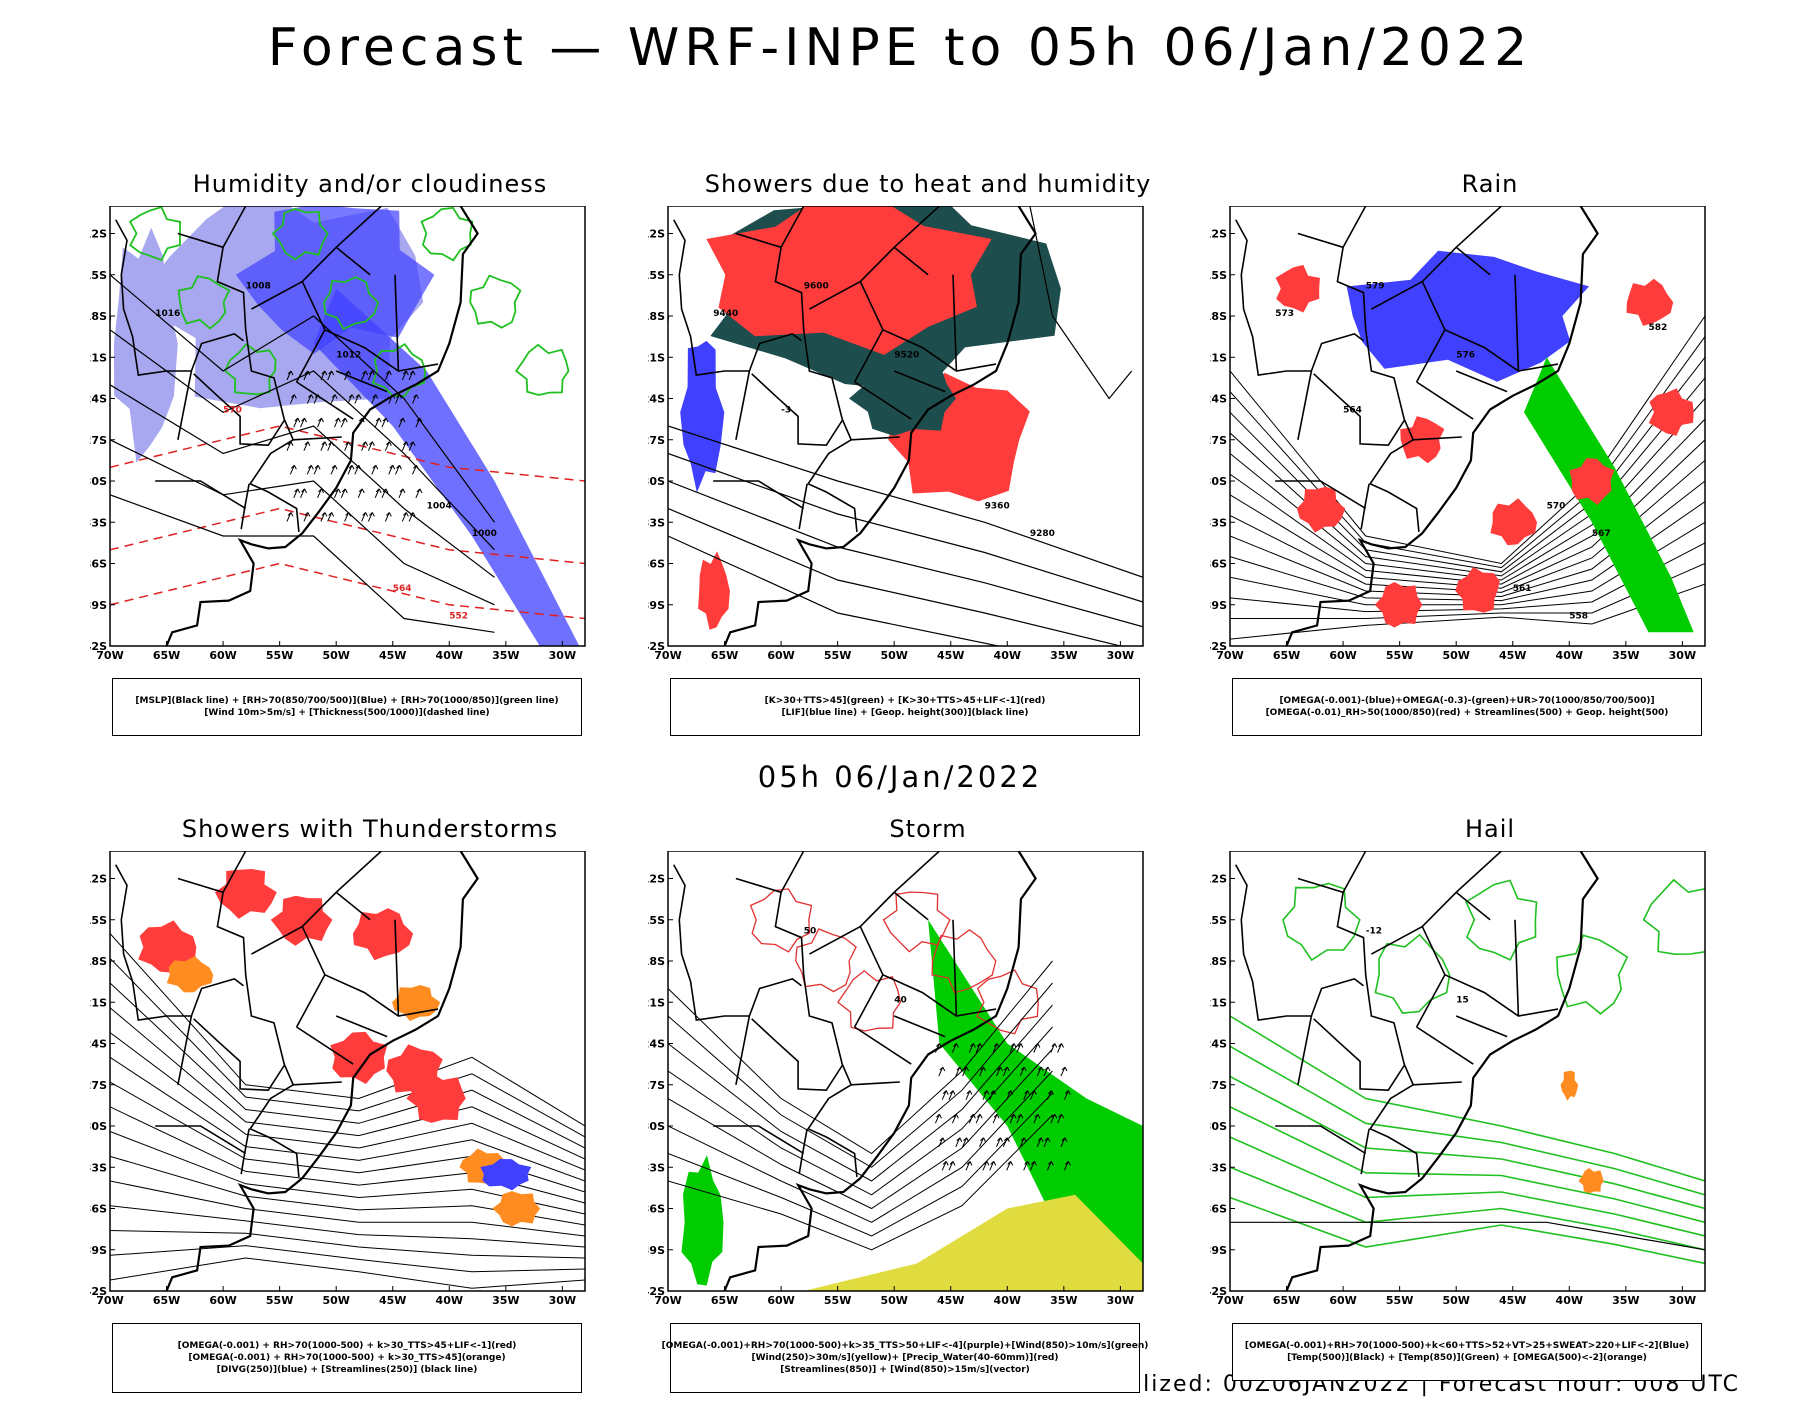 Image resolution: width=1800 pixels, height=1405 pixels. What do you see at coordinates (484, 534) in the screenshot?
I see `contour-label: 1000` at bounding box center [484, 534].